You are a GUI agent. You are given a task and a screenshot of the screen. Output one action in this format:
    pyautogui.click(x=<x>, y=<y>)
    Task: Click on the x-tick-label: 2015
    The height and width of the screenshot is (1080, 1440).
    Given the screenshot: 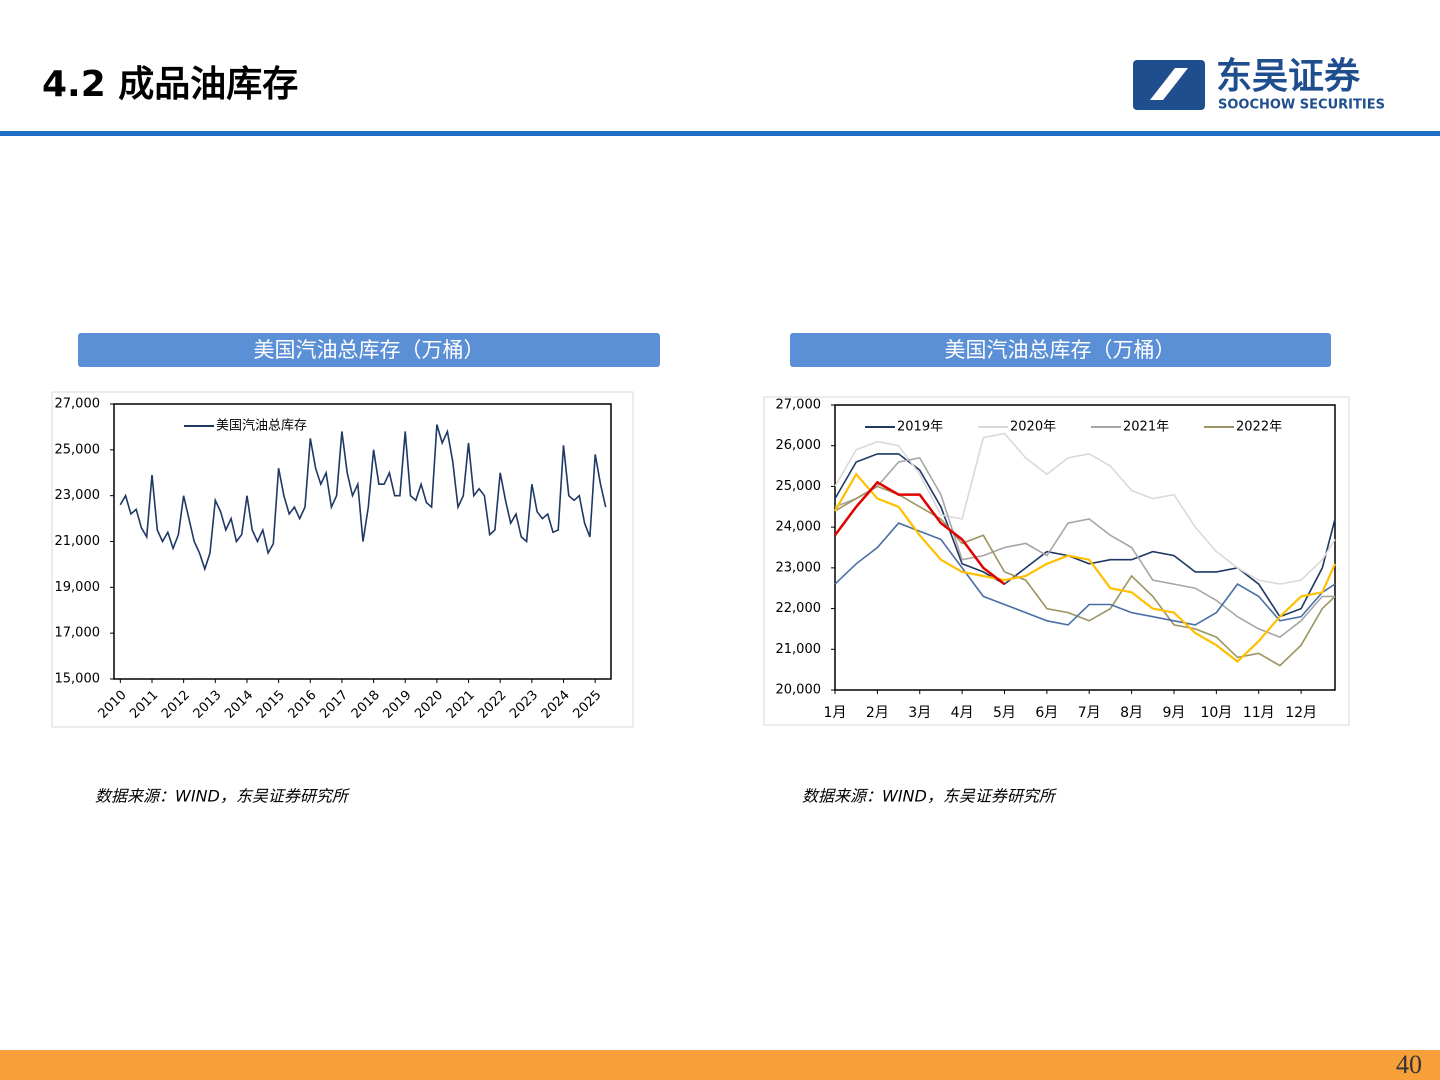 What is the action you would take?
    pyautogui.click(x=271, y=705)
    